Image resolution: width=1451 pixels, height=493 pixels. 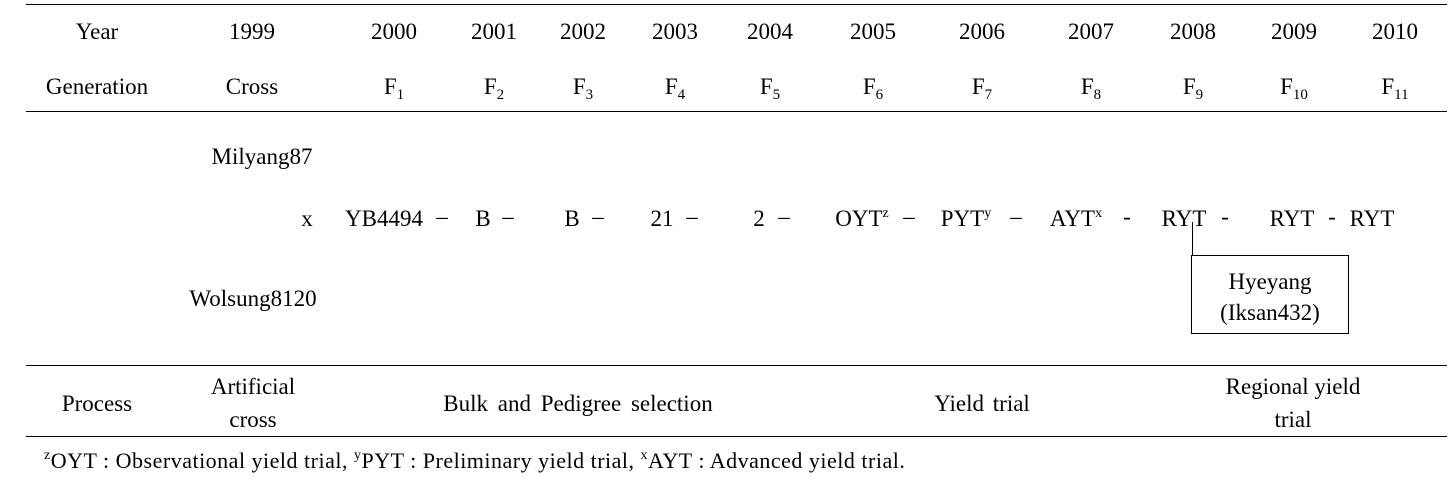 I want to click on generation-cell: F9, so click(x=1192, y=88).